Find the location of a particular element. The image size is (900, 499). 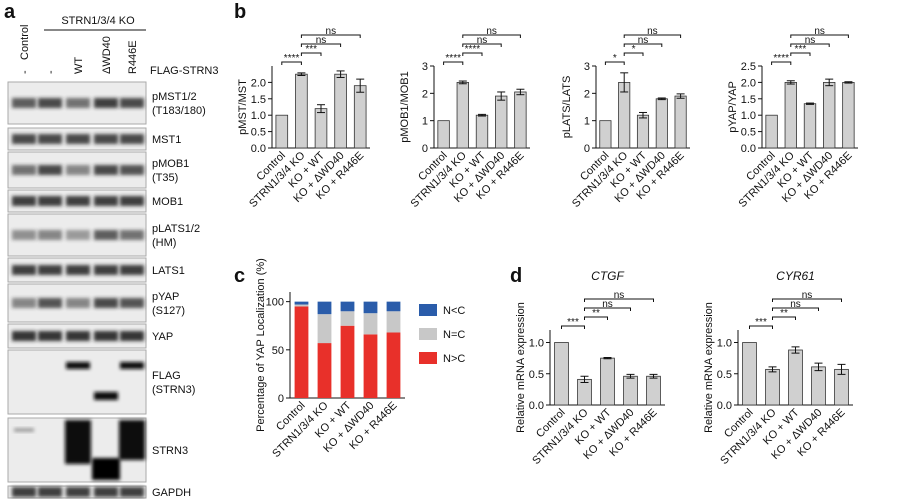

blot-header: Control is located at coordinates (25, 42).